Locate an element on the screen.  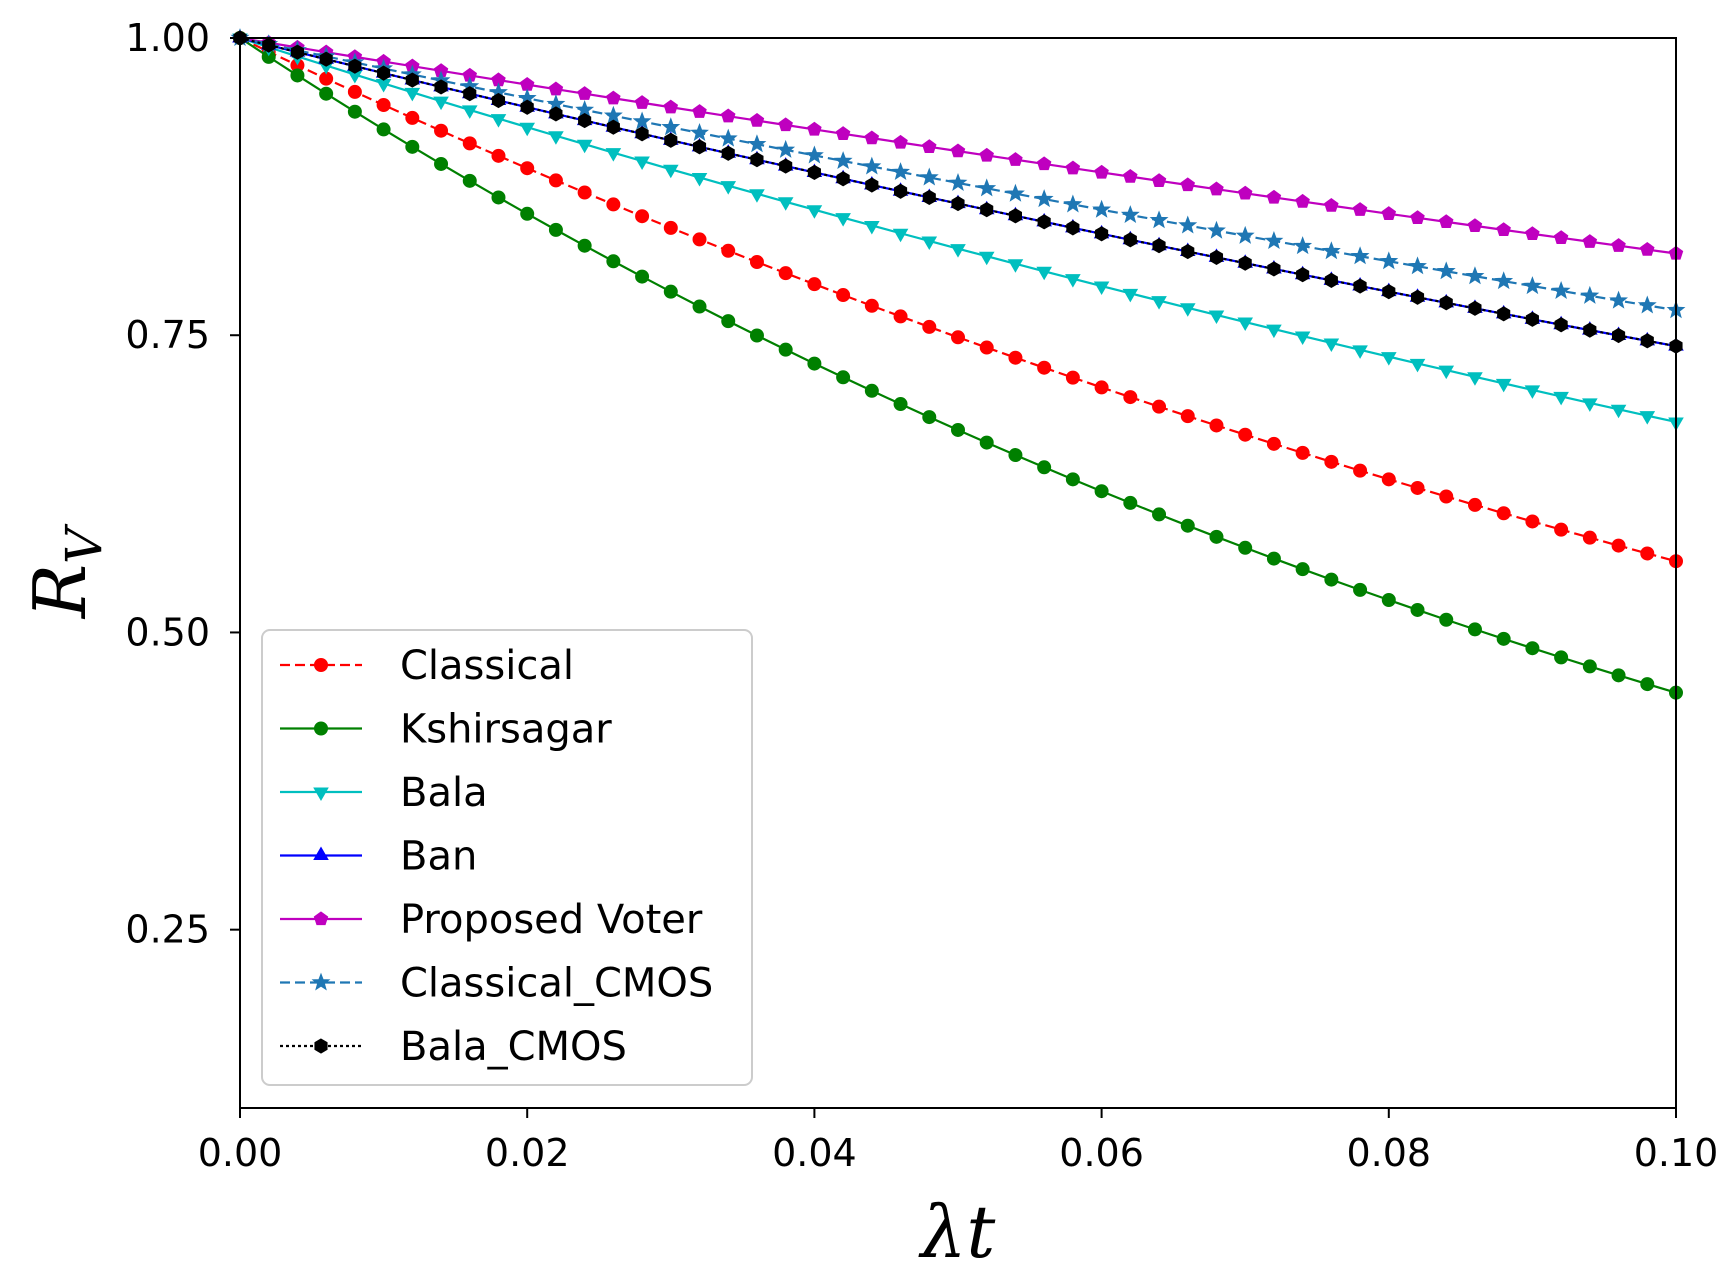
x-tick-label: 0.10 is located at coordinates (1676, 1153).